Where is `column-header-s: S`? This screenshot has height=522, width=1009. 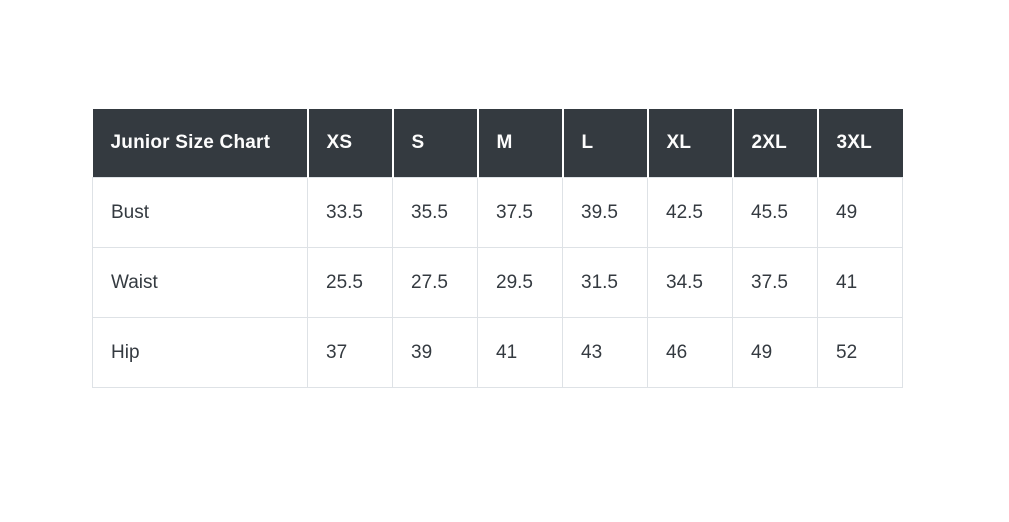
column-header-s: S is located at coordinates (434, 143).